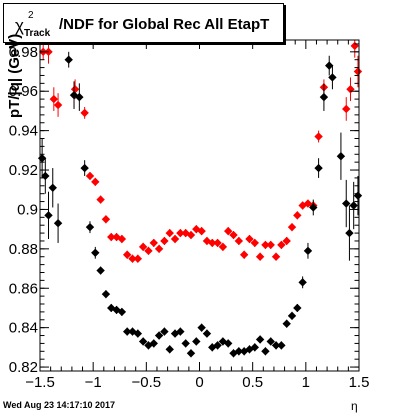 The width and height of the screenshot is (400, 414). I want to click on y-tick-label: 0.98, so click(23, 52).